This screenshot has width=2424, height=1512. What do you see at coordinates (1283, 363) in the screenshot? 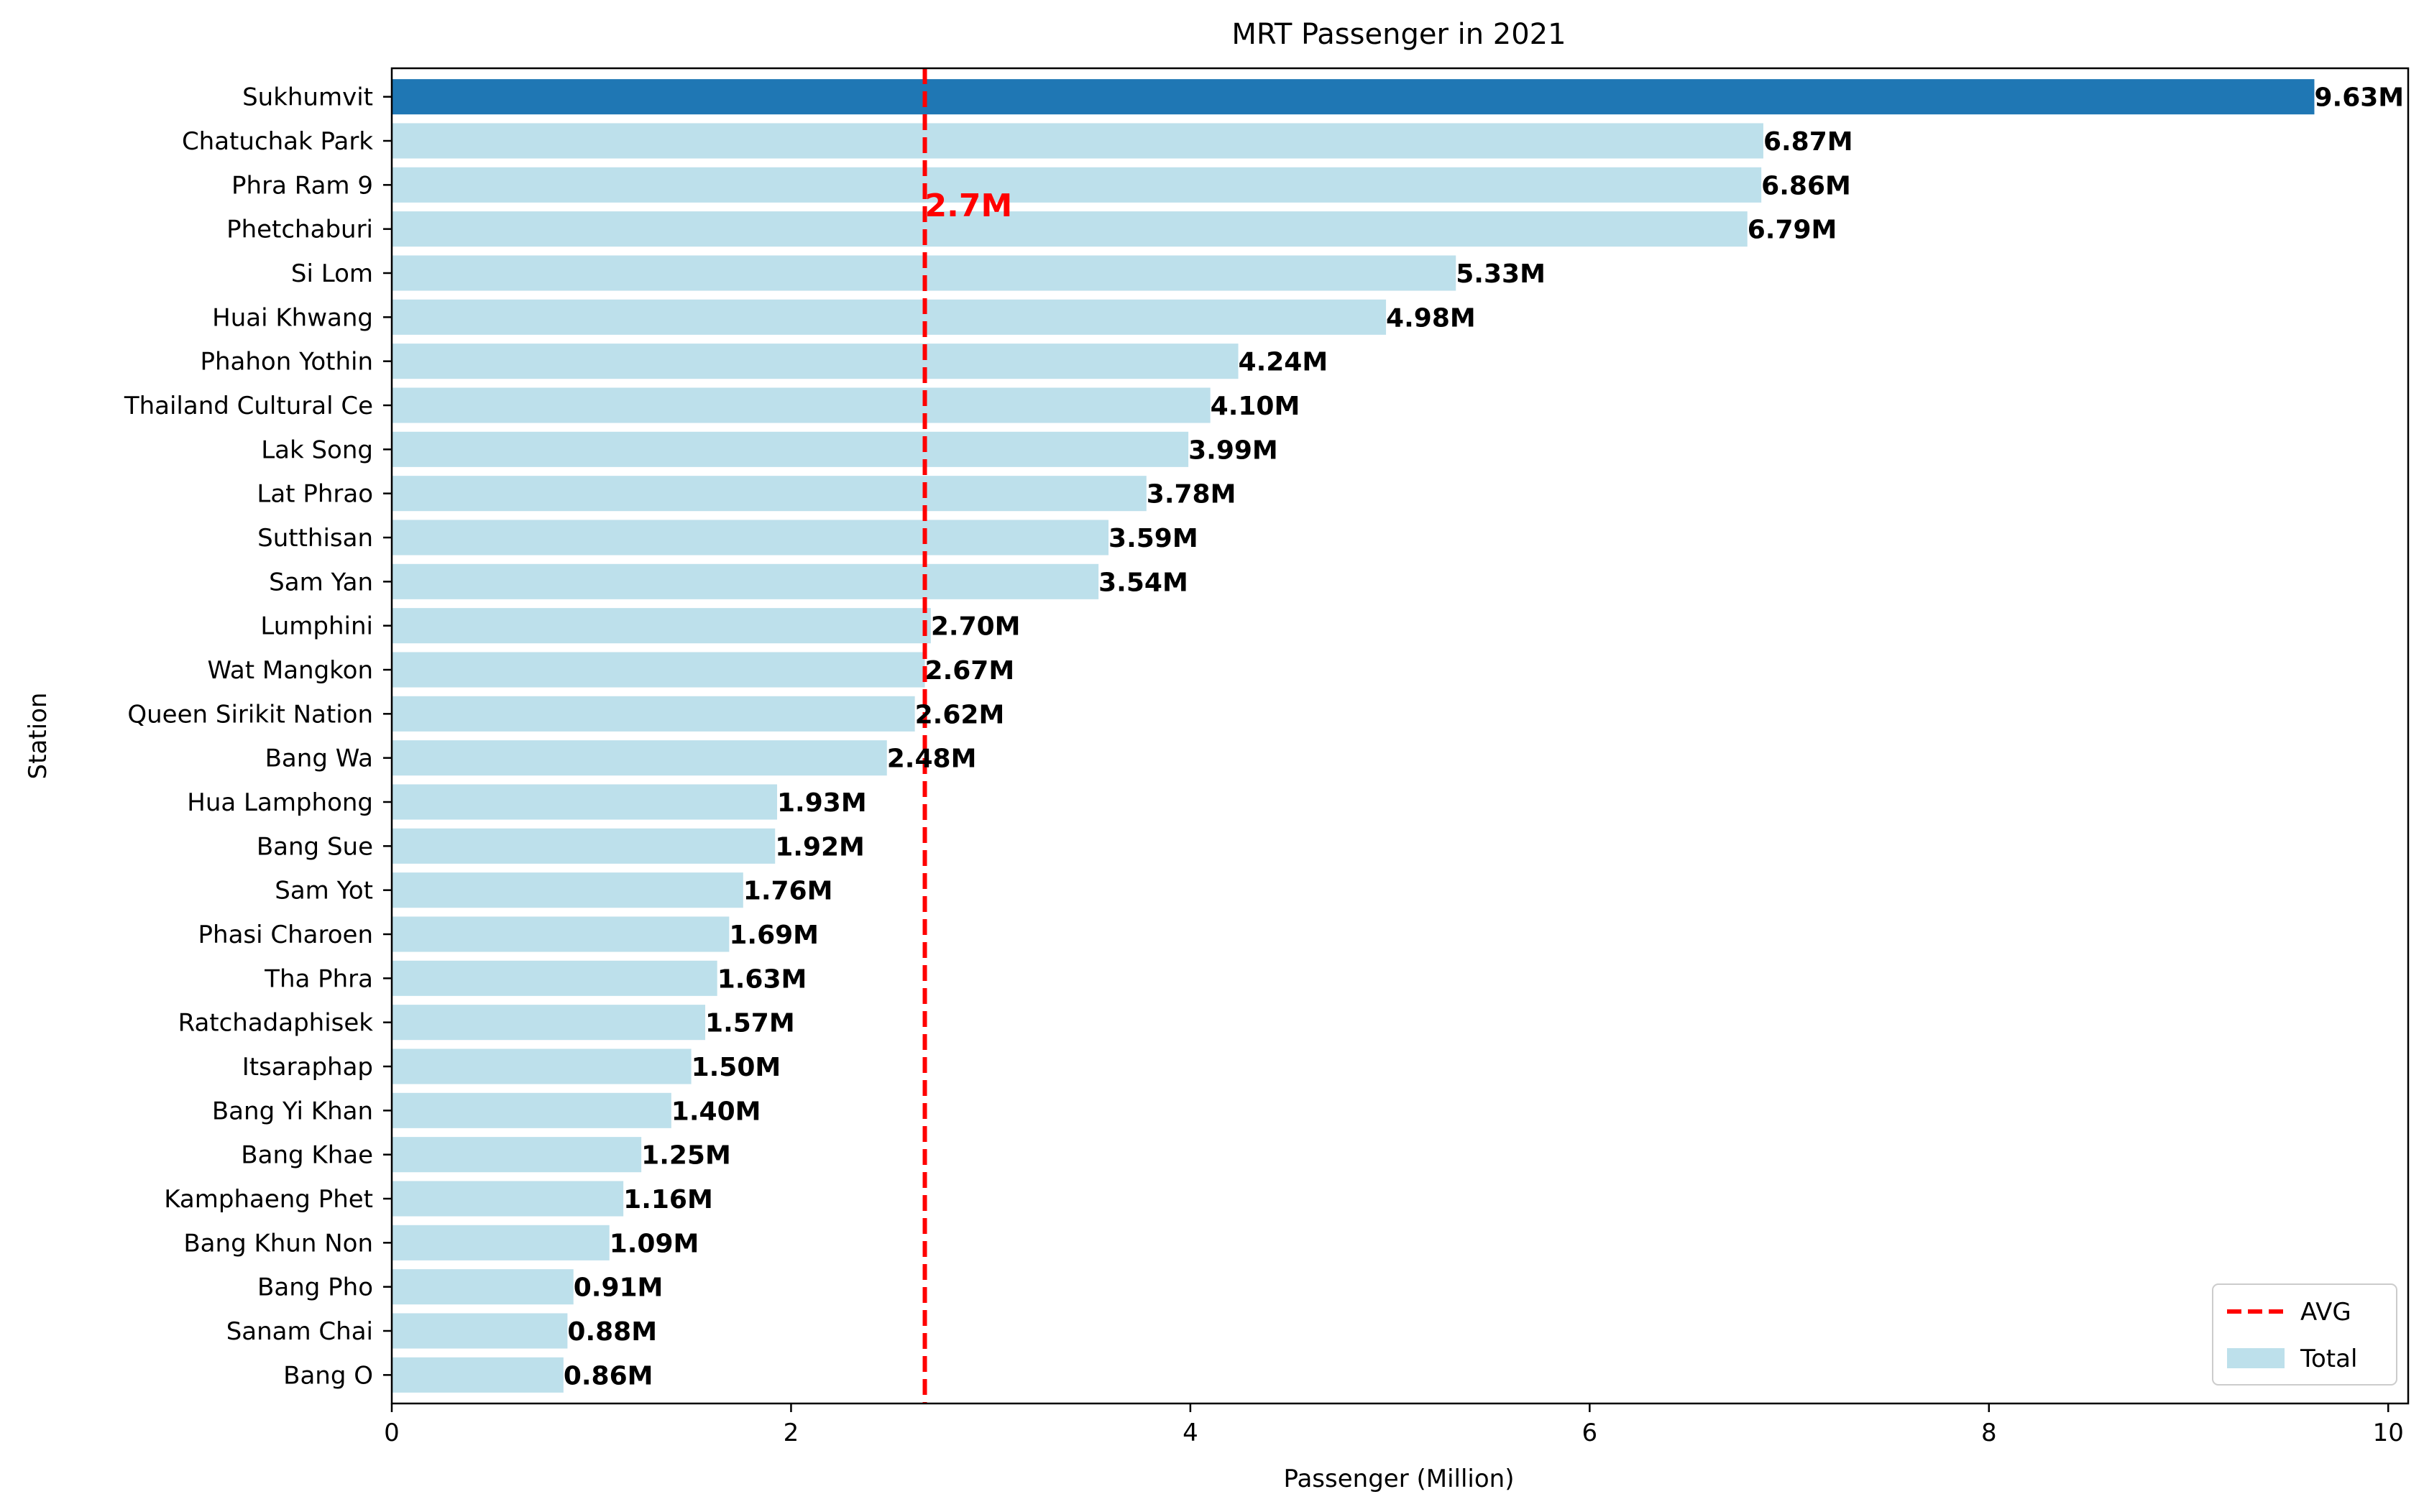
I see `data-label: 4.24M` at bounding box center [1283, 363].